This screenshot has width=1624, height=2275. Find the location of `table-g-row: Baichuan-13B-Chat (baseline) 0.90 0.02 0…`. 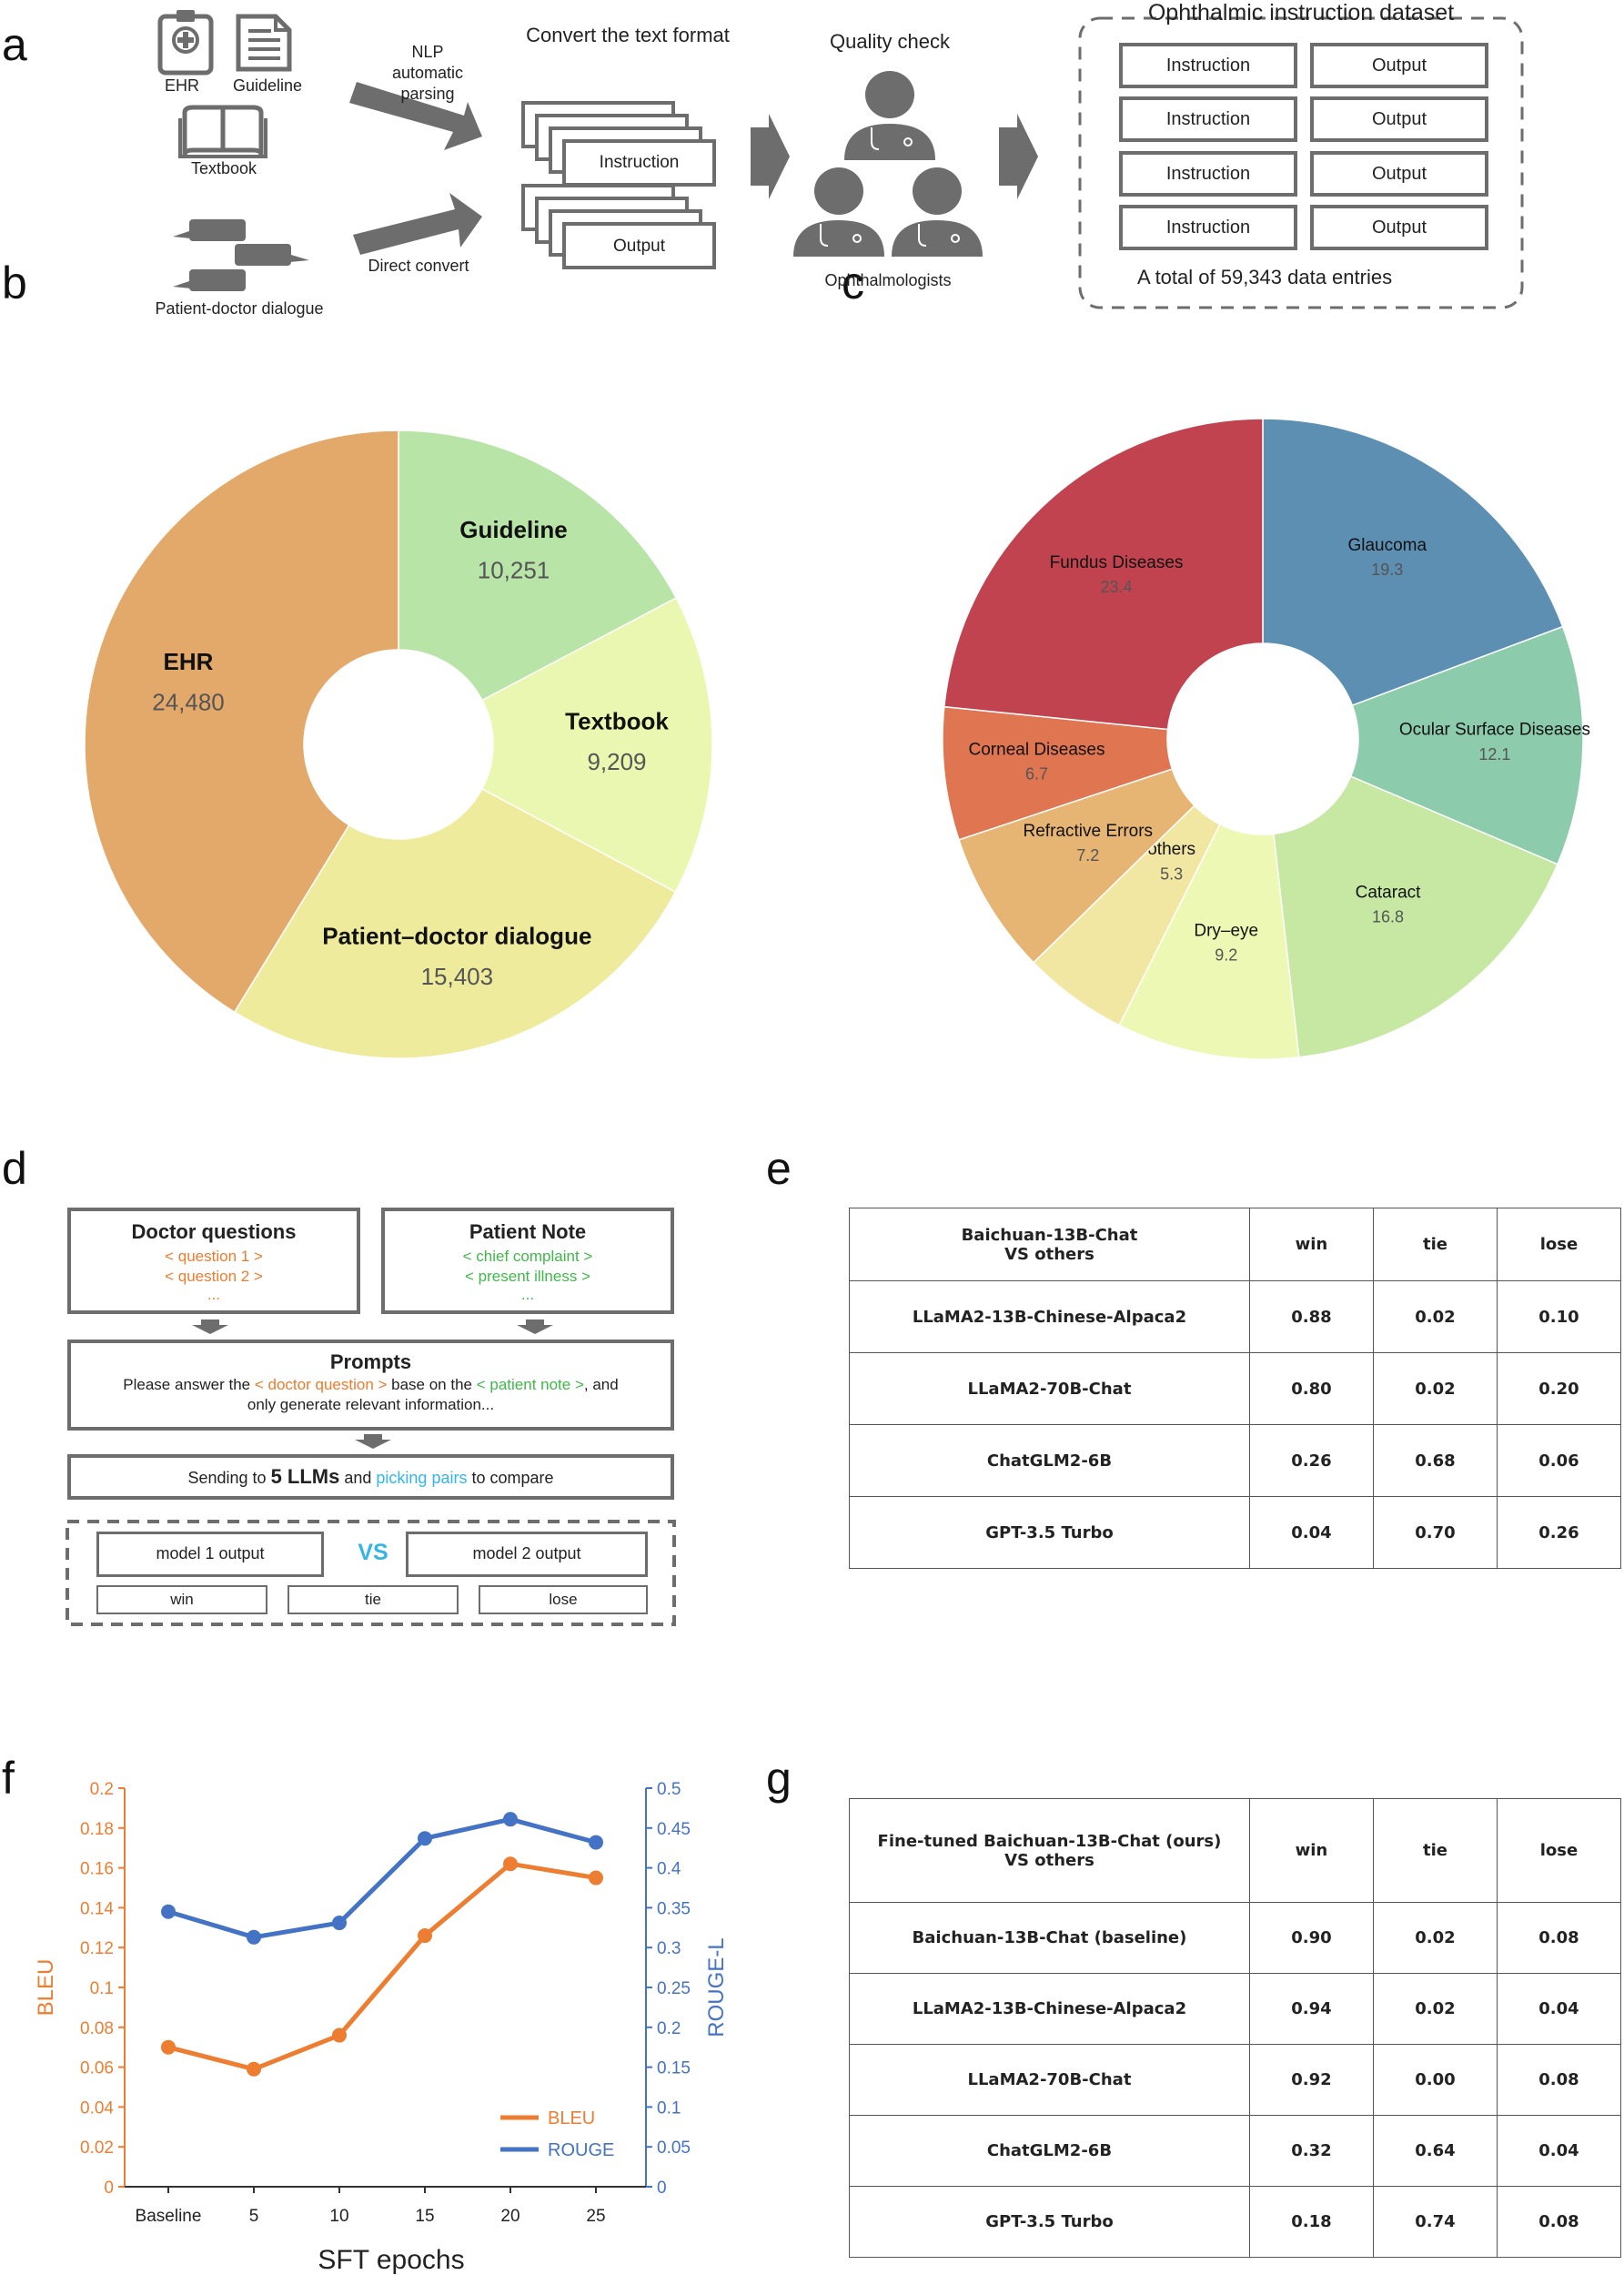

table-g-row: Baichuan-13B-Chat (baseline) 0.90 0.02 0… is located at coordinates (1235, 1938).